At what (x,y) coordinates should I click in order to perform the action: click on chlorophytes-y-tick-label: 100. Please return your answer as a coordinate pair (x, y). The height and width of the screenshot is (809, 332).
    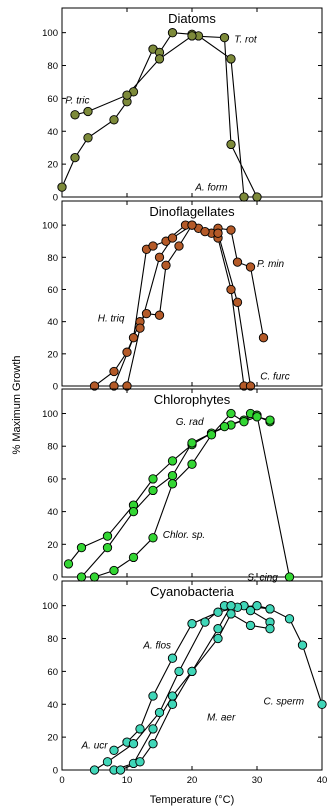
    Looking at the image, I should click on (50, 414).